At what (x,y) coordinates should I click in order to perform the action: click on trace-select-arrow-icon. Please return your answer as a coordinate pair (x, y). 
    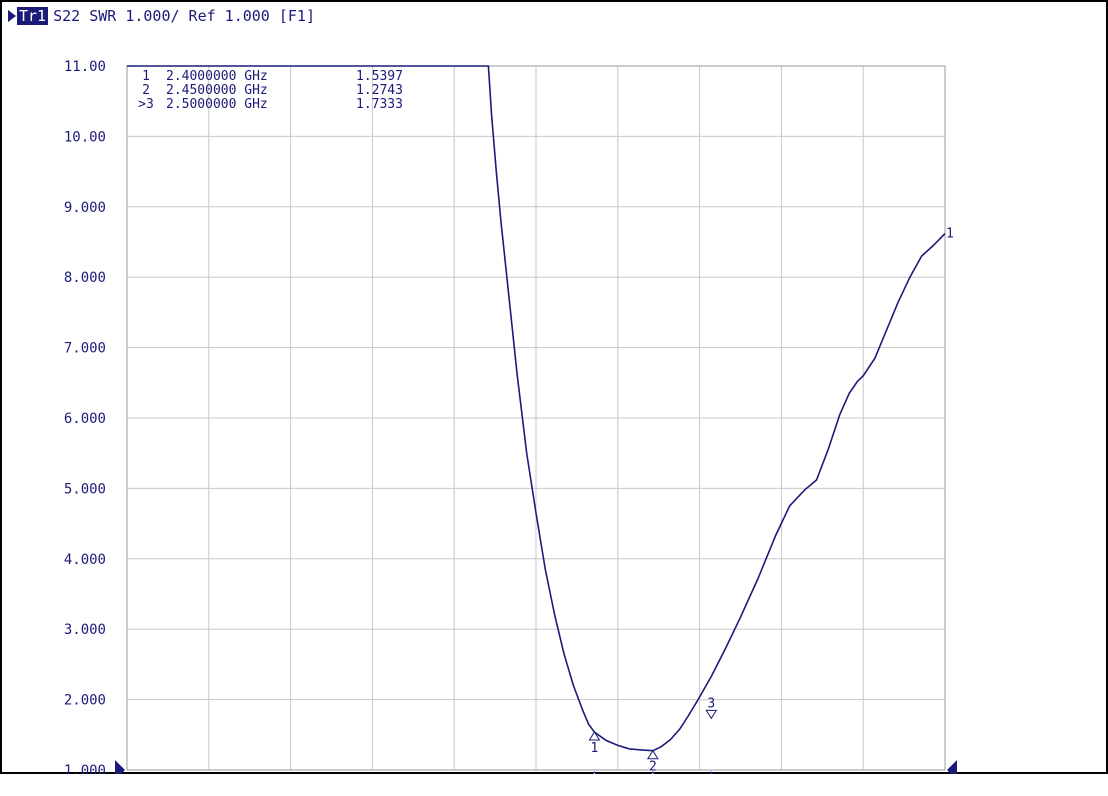
    Looking at the image, I should click on (12, 16).